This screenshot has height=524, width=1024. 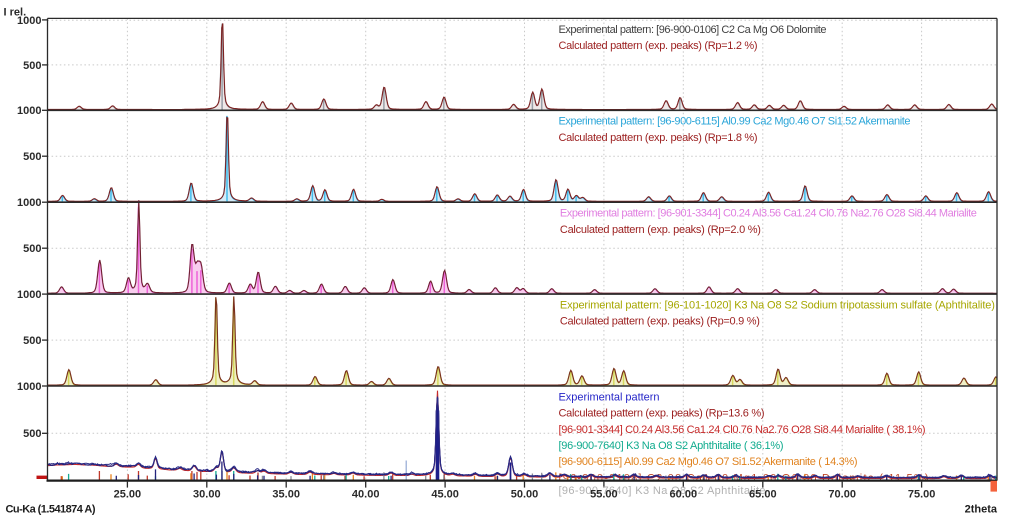 I want to click on svg-text: 35.00, so click(x=286, y=495).